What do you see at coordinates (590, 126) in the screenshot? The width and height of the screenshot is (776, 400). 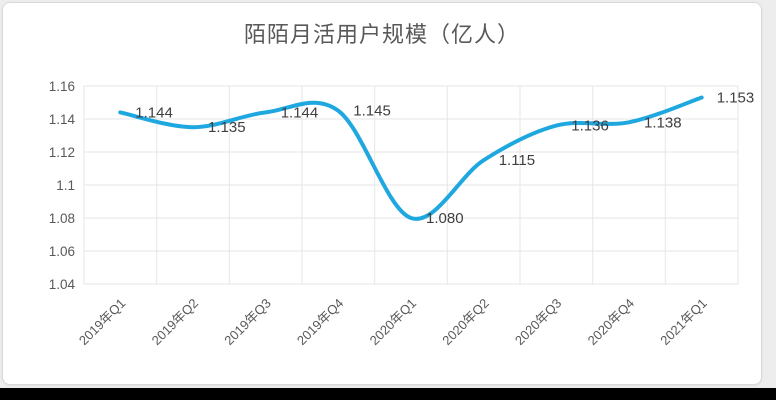 I see `data-label: 1.136` at bounding box center [590, 126].